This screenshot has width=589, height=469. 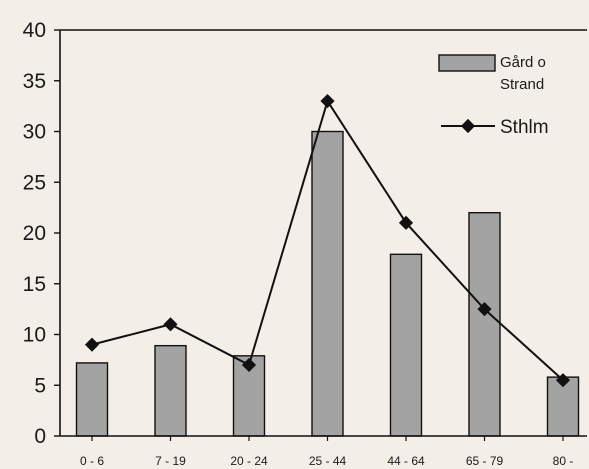 I want to click on y-tick-label: 30, so click(x=34, y=132).